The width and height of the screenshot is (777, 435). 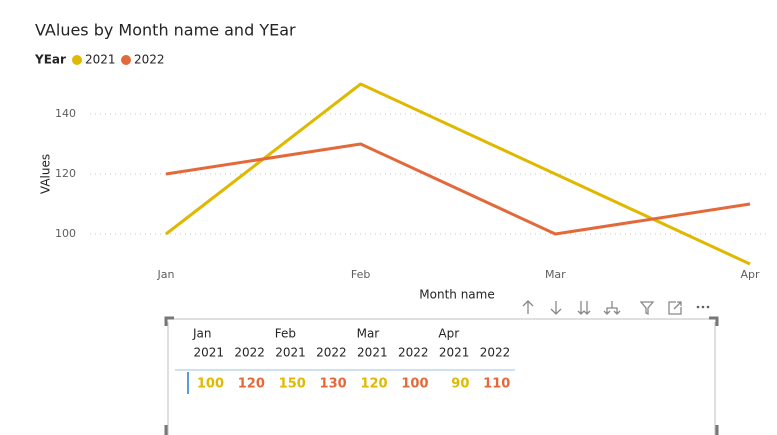 What do you see at coordinates (65, 113) in the screenshot?
I see `y-tick-label: 140` at bounding box center [65, 113].